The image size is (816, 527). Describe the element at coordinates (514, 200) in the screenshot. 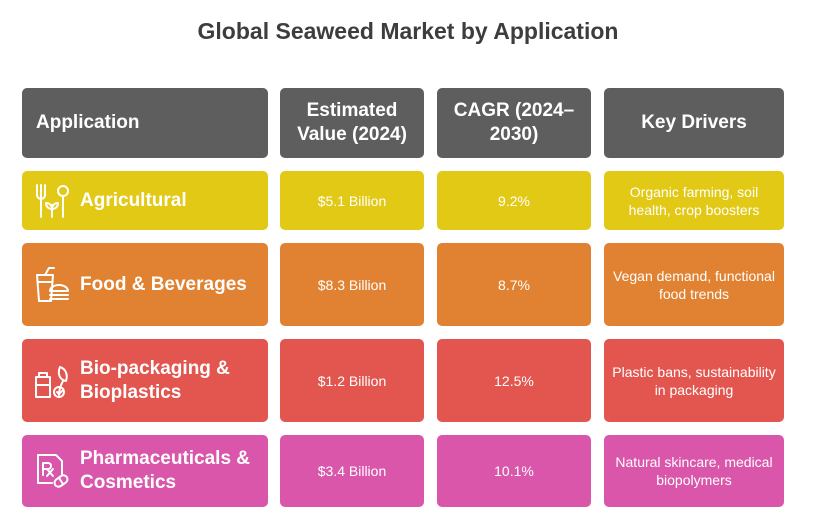

I see `table-cell-cagr: 9.2%` at that location.